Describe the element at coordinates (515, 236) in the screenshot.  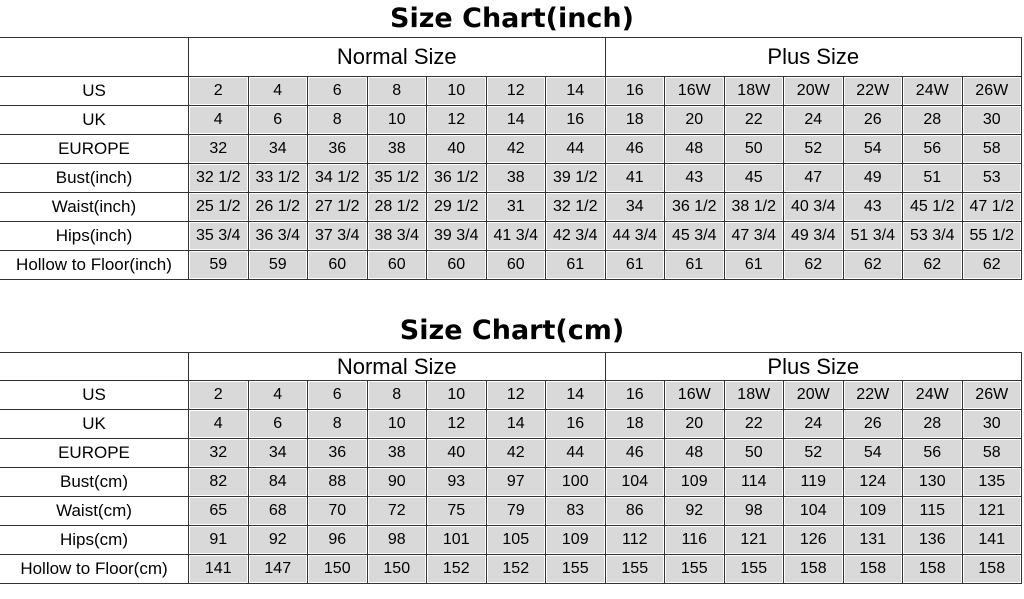
I see `table-cell: 41 3/4` at that location.